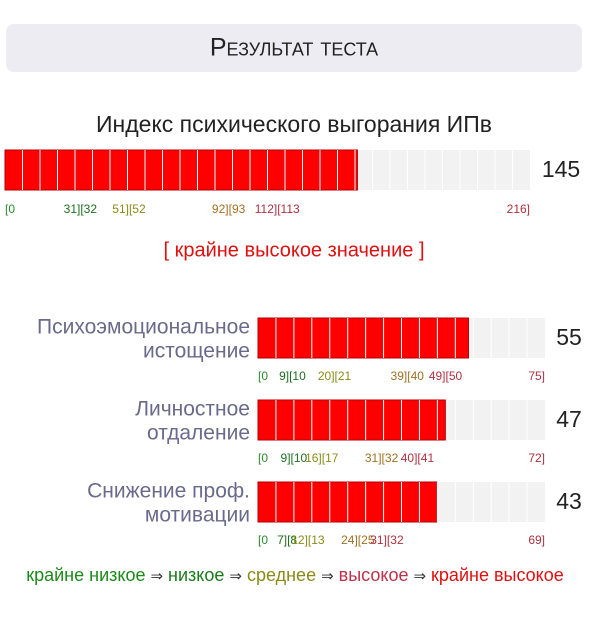 The width and height of the screenshot is (590, 623). What do you see at coordinates (86, 575) in the screenshot?
I see `legend-item: крайне низкое` at bounding box center [86, 575].